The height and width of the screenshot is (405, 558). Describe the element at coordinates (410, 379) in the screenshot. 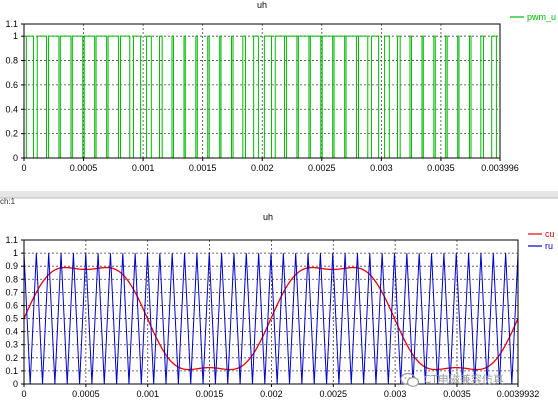

I see `wechat-icon` at that location.